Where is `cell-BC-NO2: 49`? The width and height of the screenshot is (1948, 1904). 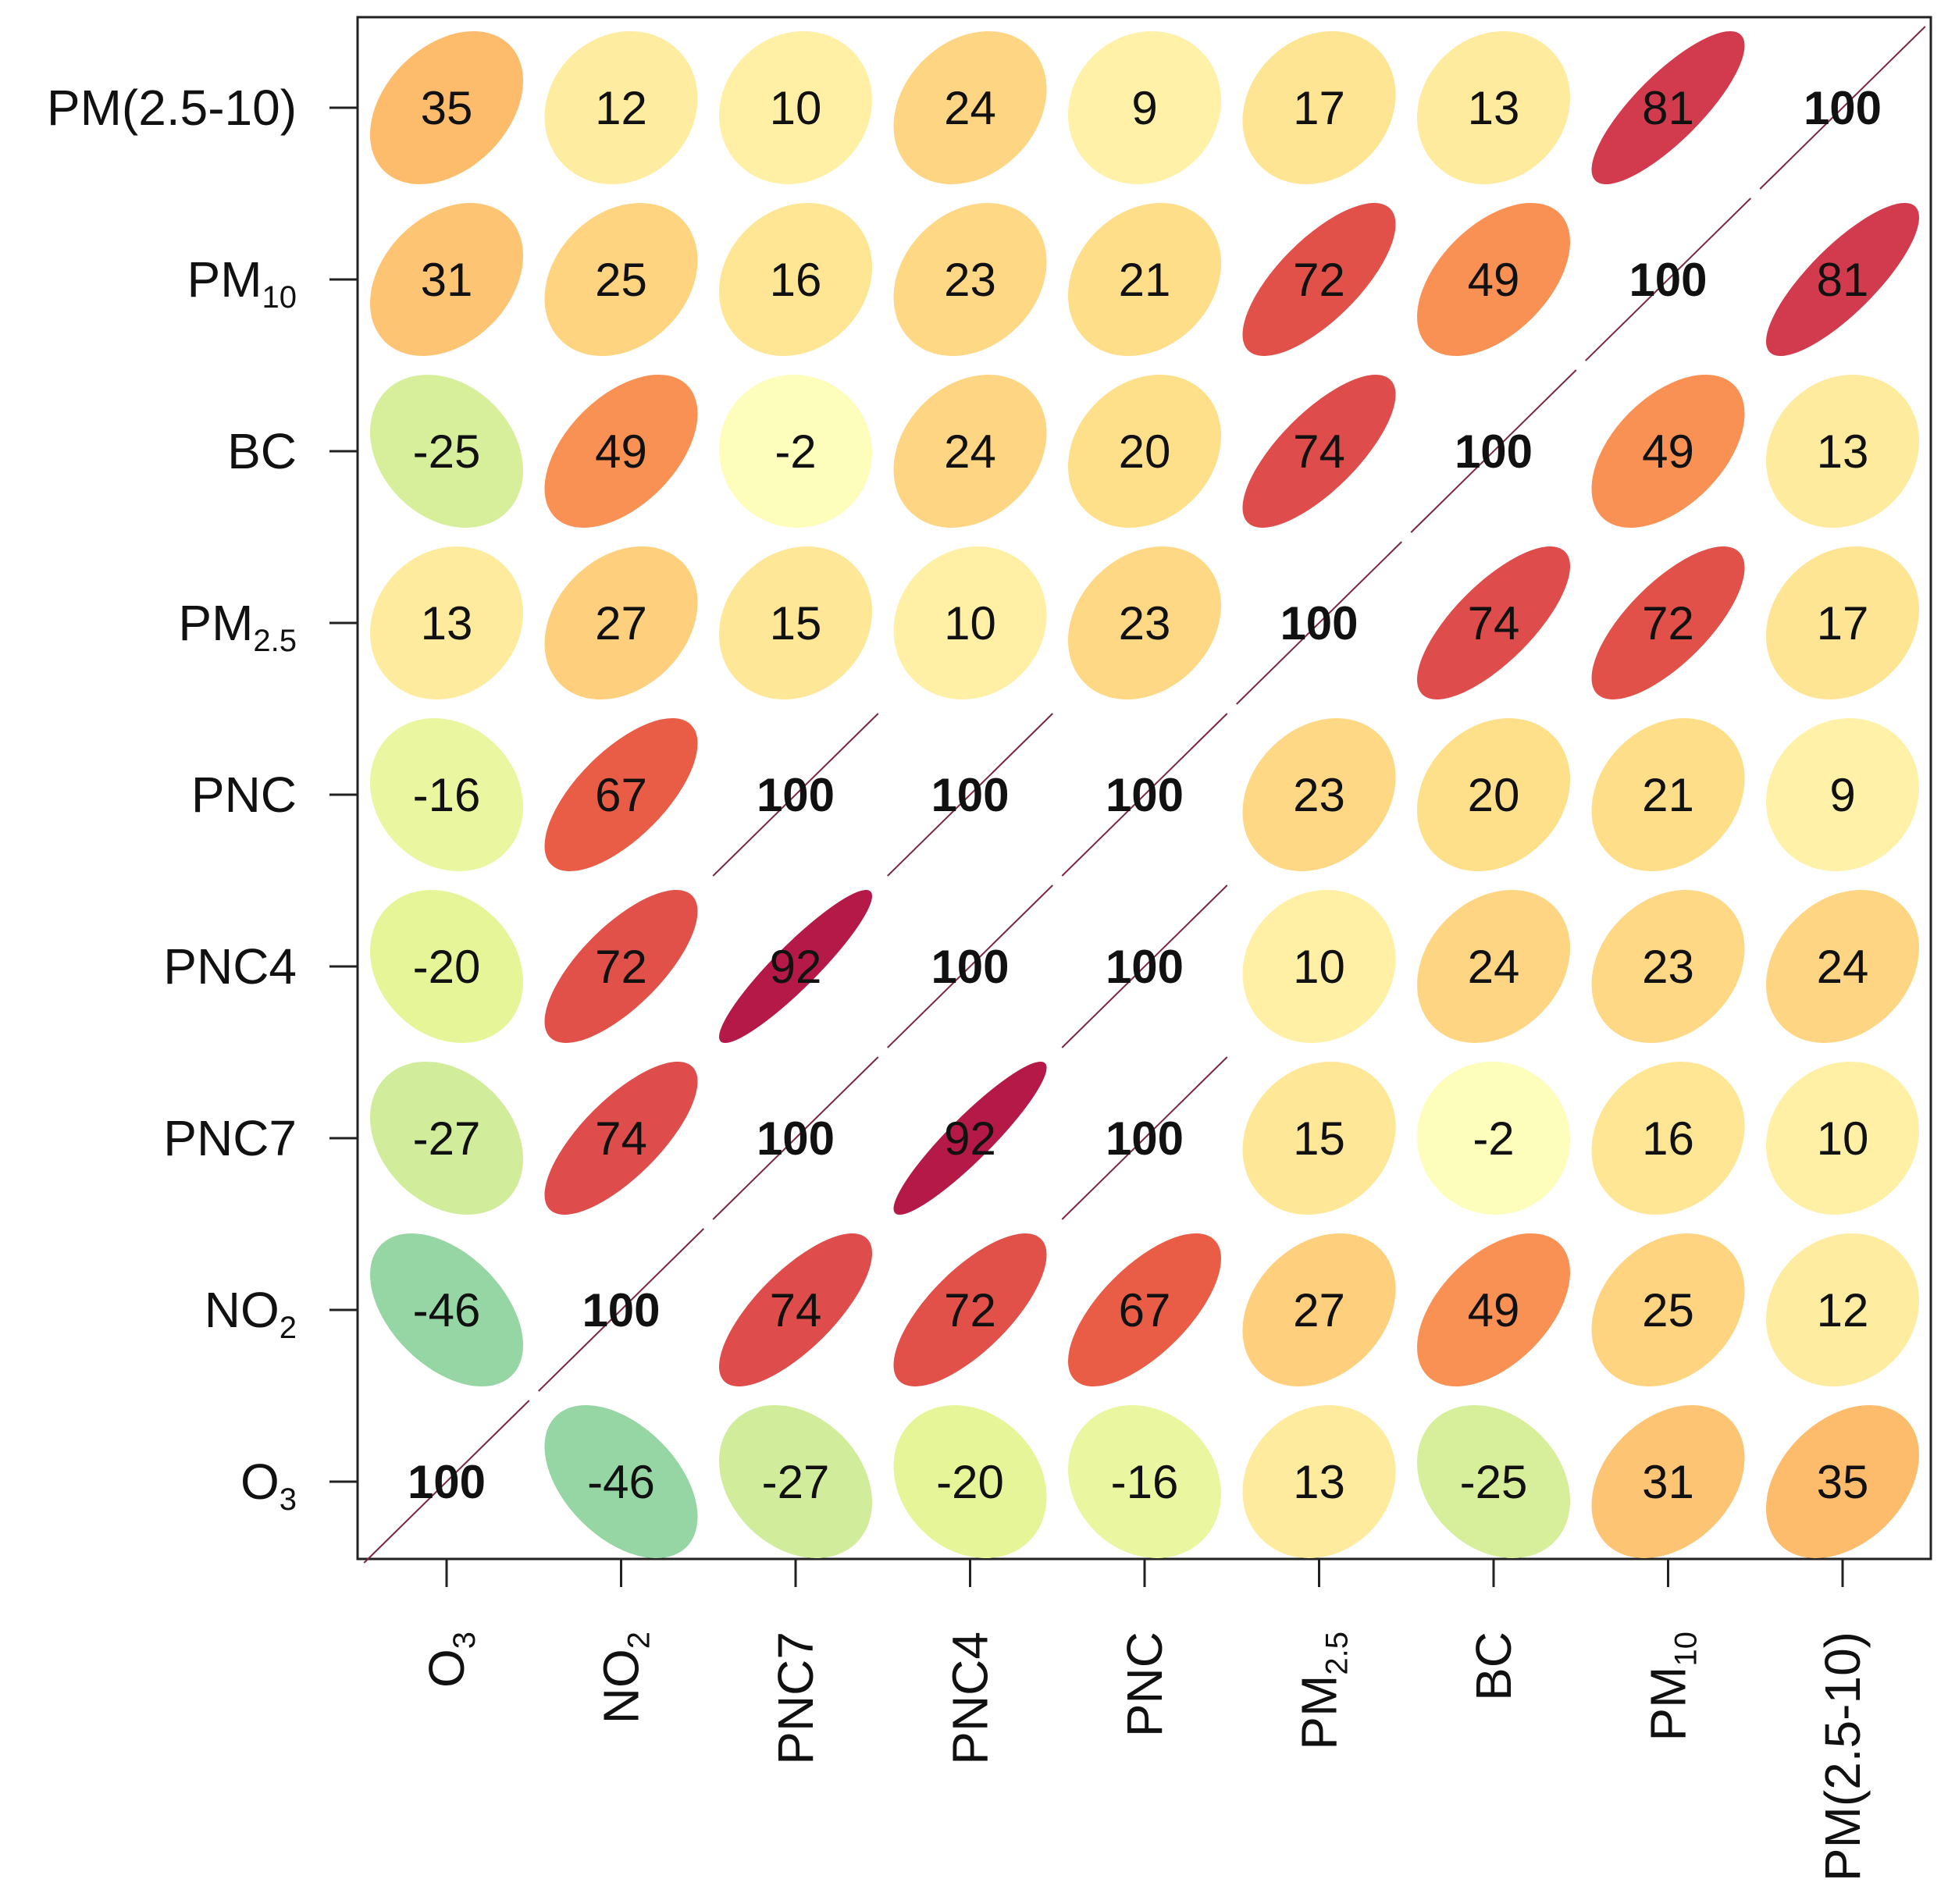 cell-BC-NO2: 49 is located at coordinates (621, 451).